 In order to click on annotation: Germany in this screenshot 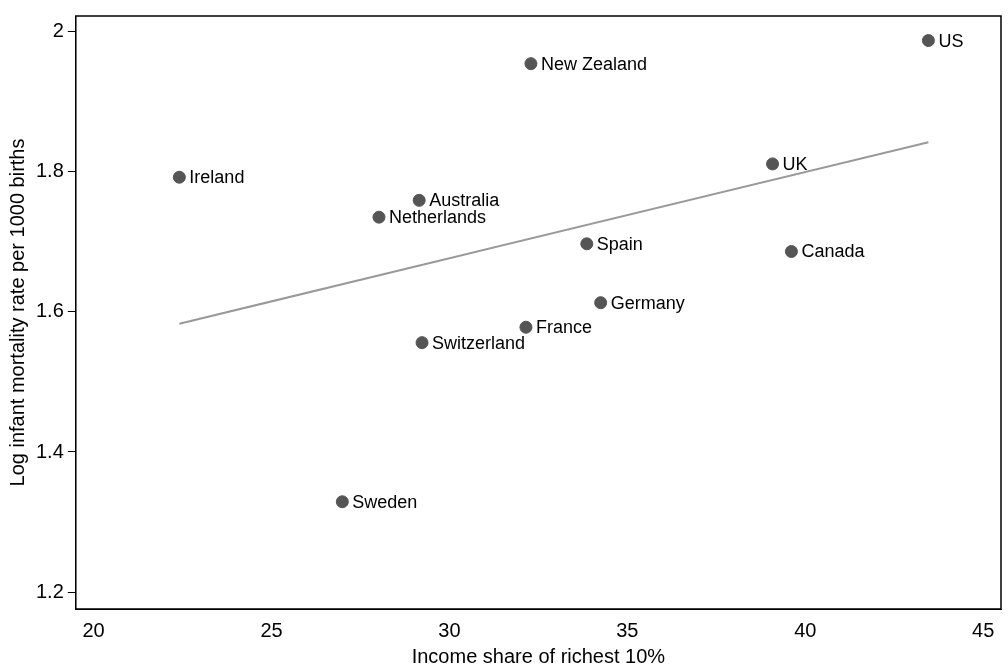, I will do `click(647, 302)`.